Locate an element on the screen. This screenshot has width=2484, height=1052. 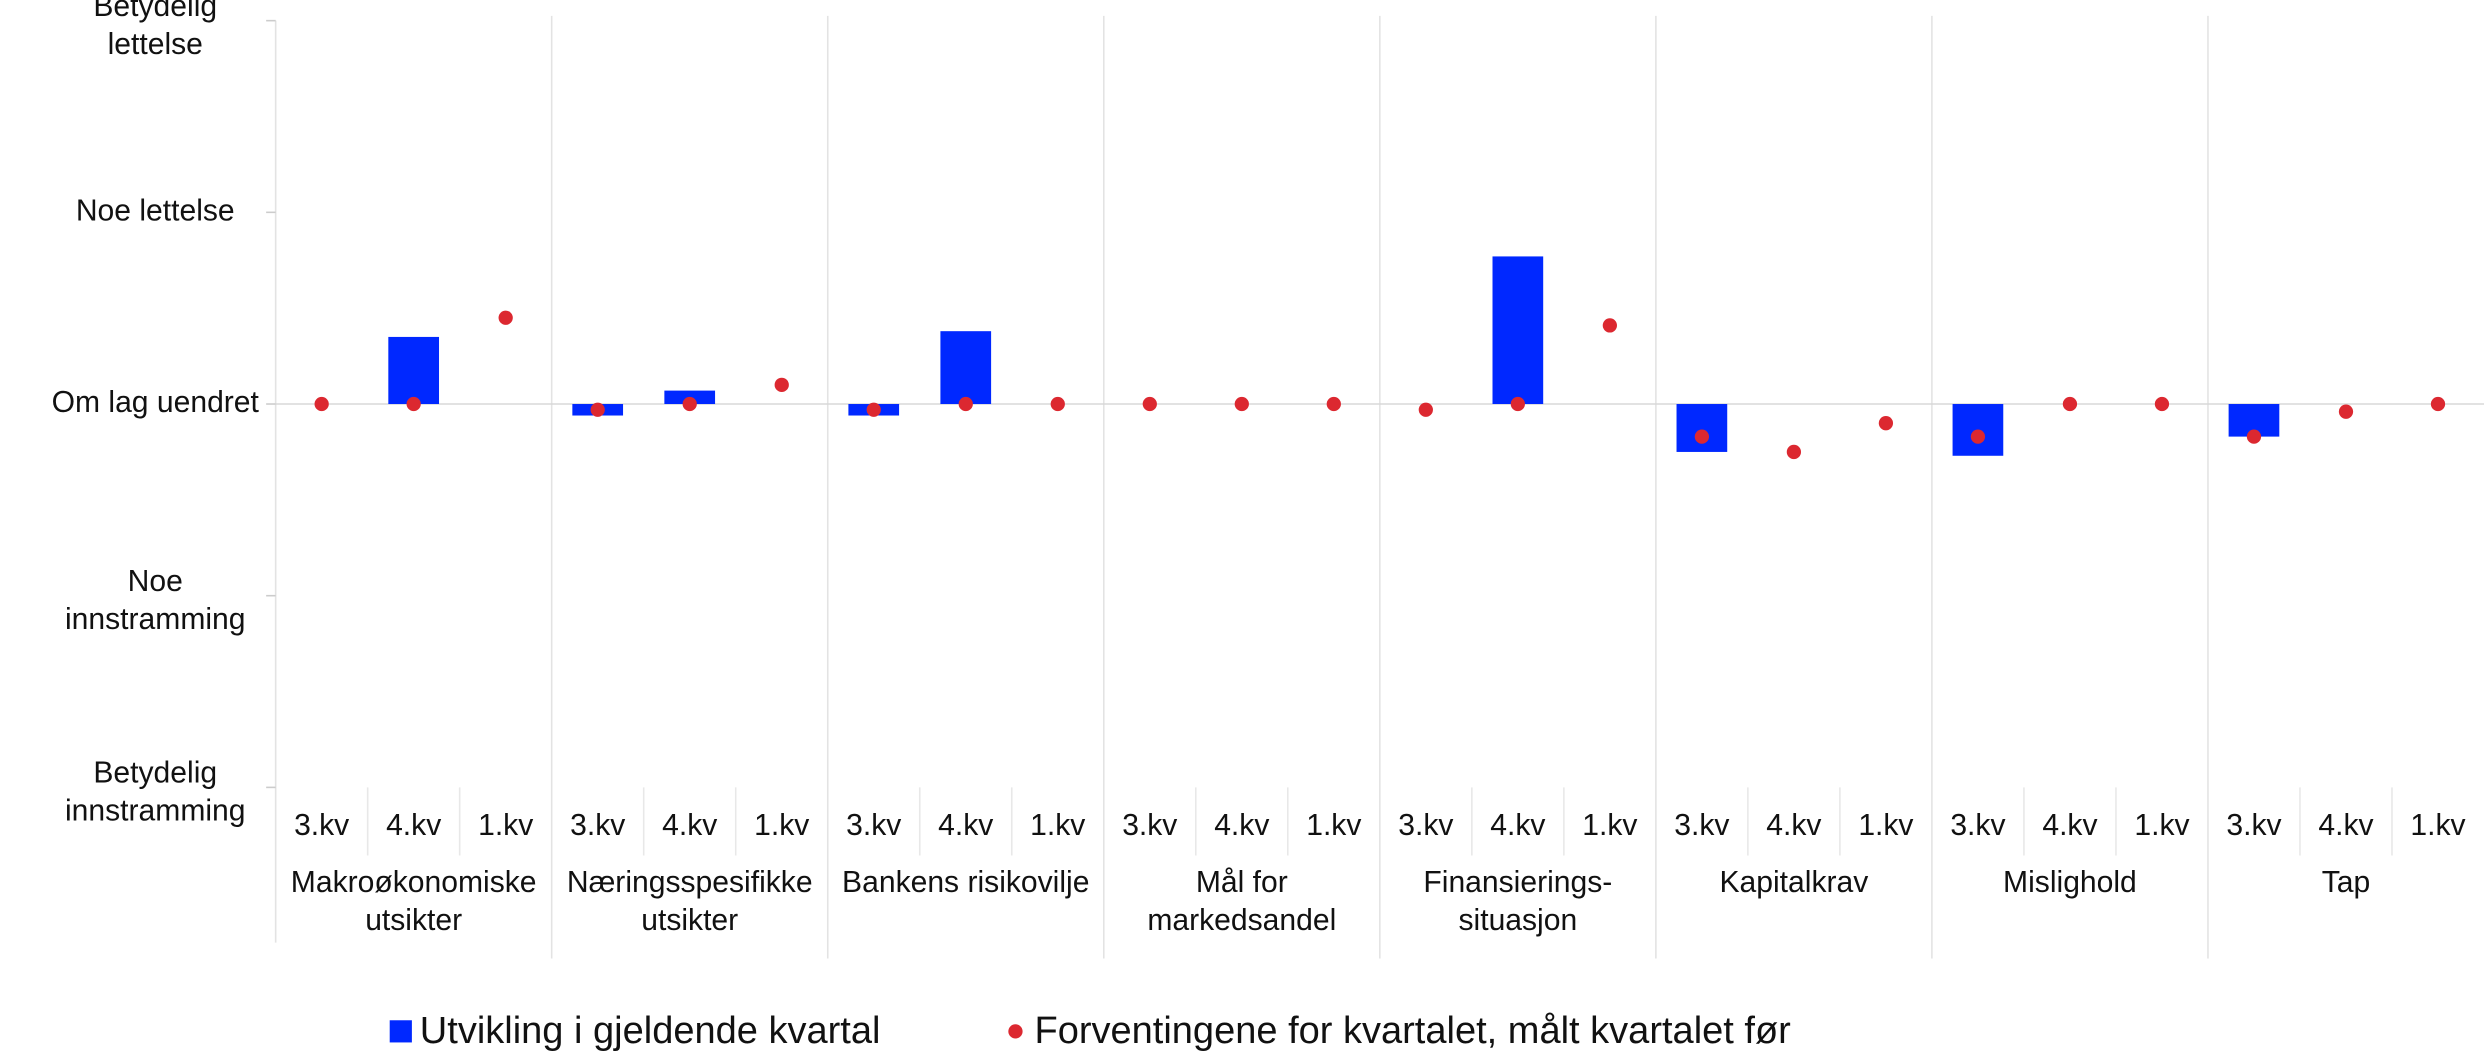
y-tick-label: Noe is located at coordinates (155, 581).